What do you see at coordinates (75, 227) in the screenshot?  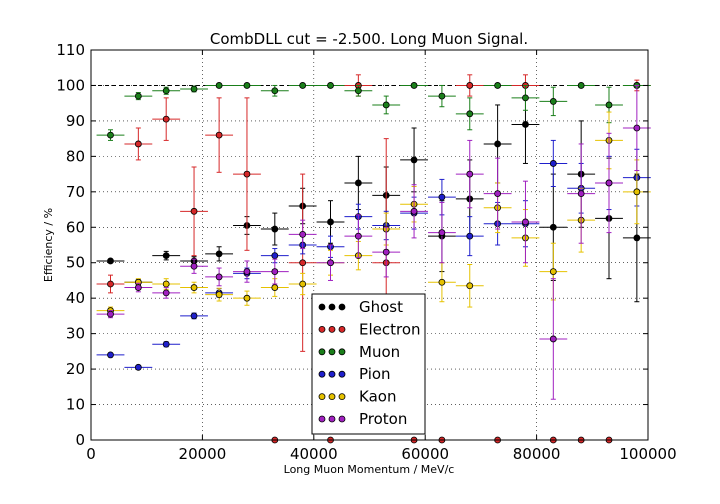 I see `y-tick-label: 60` at bounding box center [75, 227].